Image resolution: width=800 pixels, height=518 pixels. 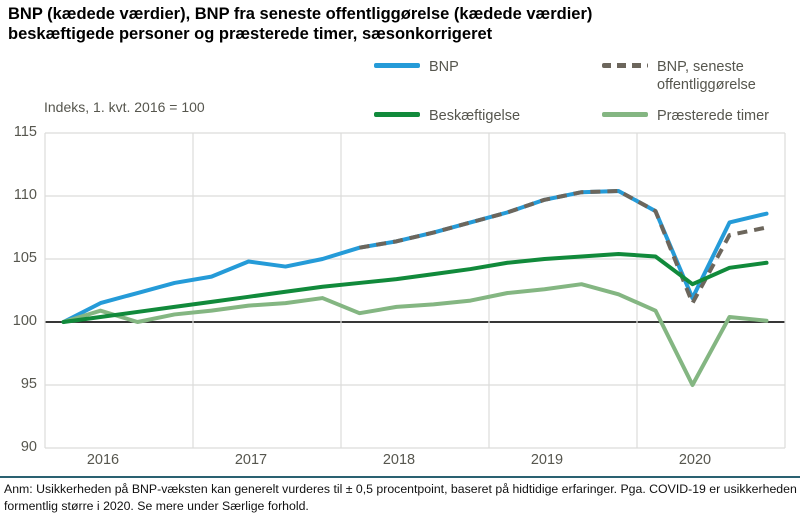 I want to click on footer-divider, so click(x=400, y=477).